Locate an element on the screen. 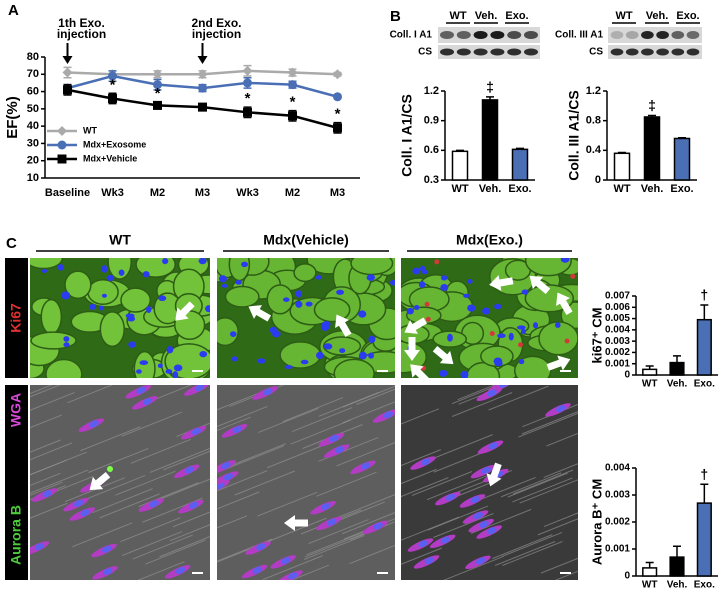 Image resolution: width=726 pixels, height=614 pixels. annotation: injection is located at coordinates (216, 34).